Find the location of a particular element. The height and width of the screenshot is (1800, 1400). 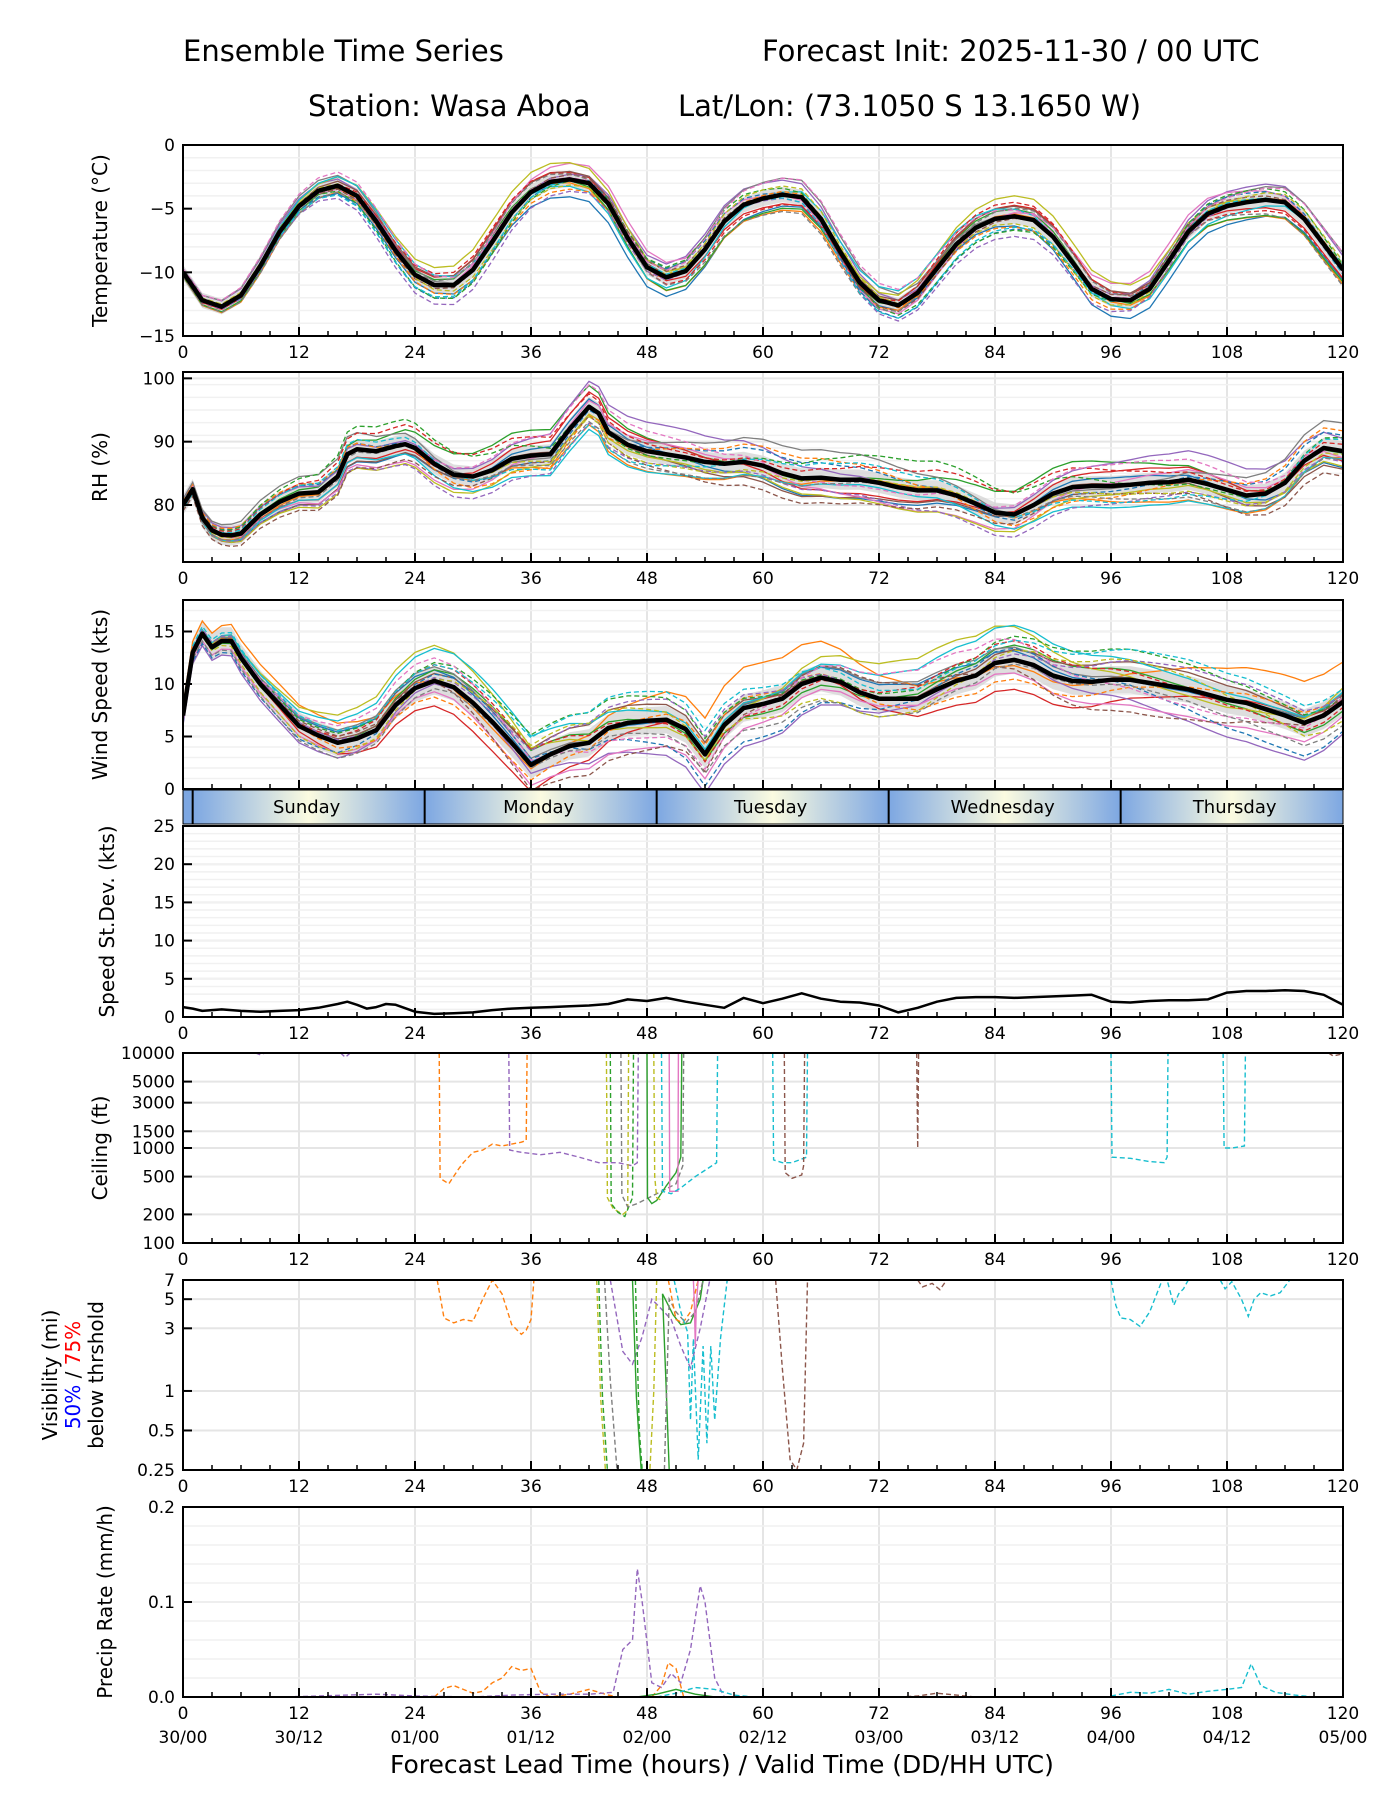

y-tick-label: 7 is located at coordinates (169, 1281).